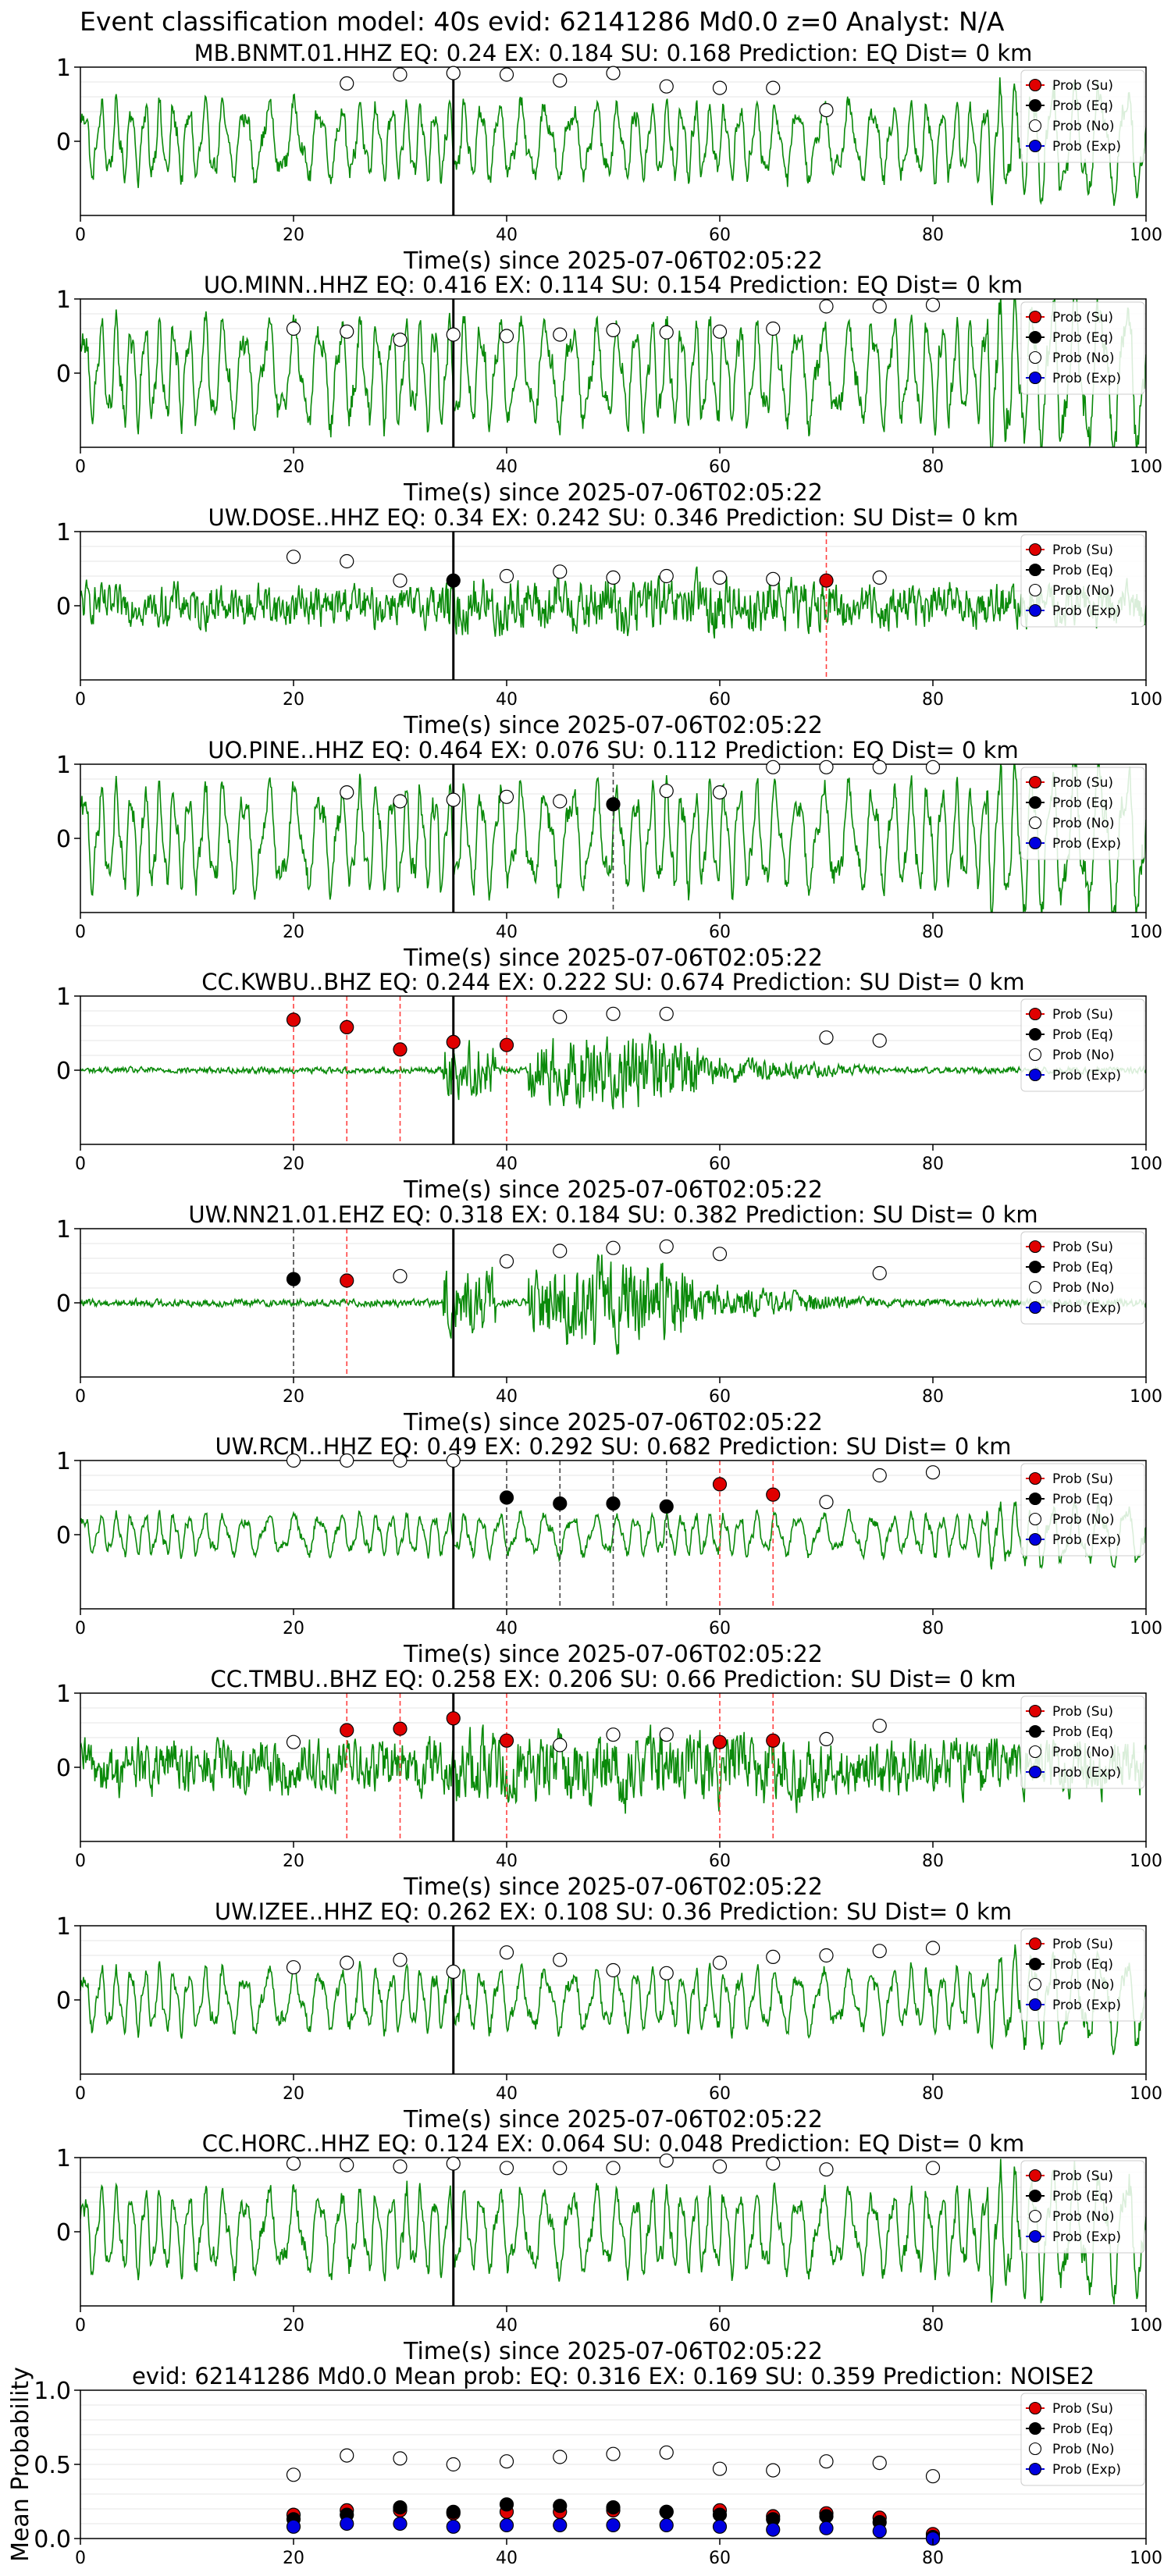  Describe the element at coordinates (507, 1861) in the screenshot. I see `x-tick-label: 40` at that location.